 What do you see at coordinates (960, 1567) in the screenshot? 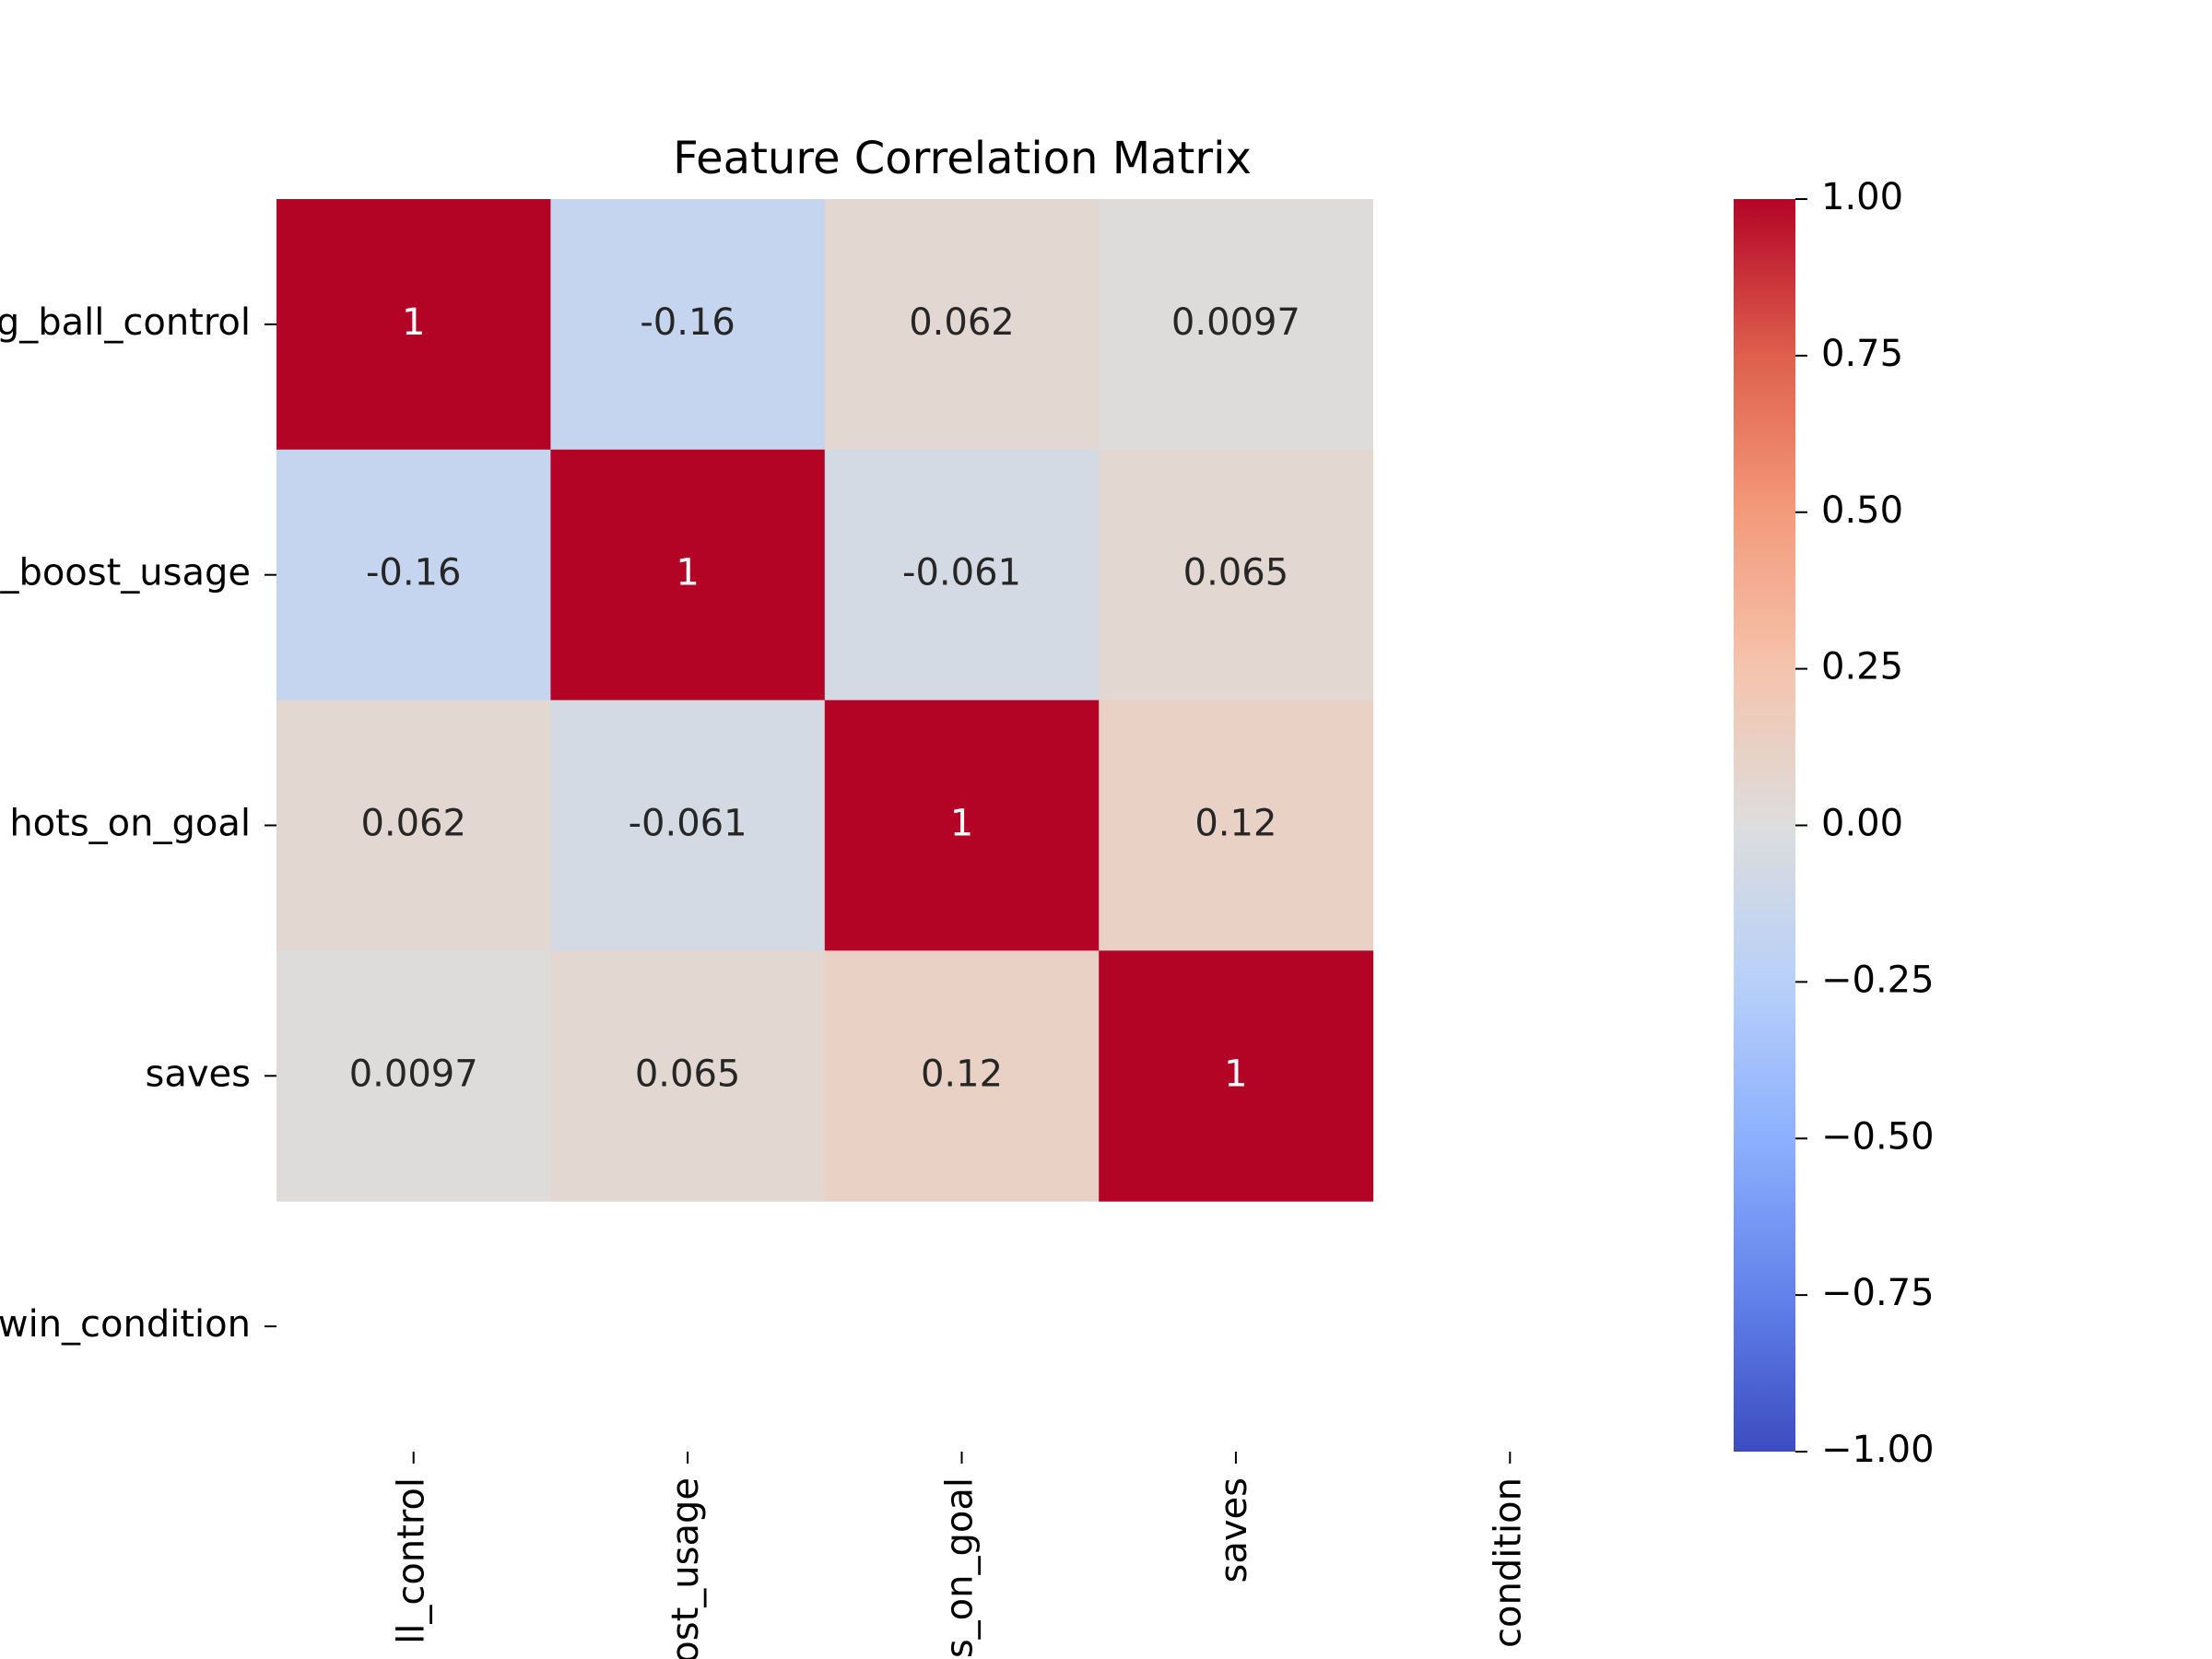
I see `x-tick-label: s_on_goal` at bounding box center [960, 1567].